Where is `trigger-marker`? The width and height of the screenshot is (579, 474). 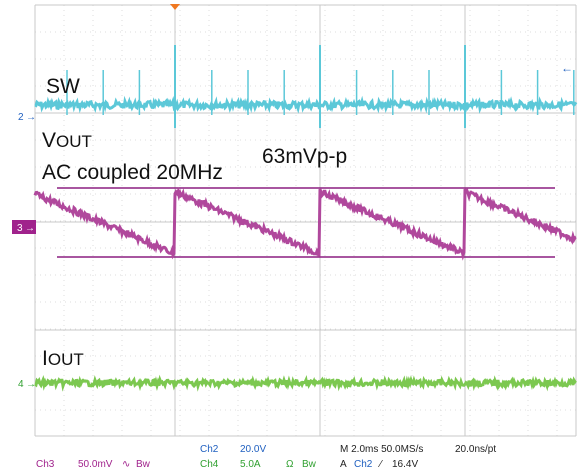
trigger-marker is located at coordinates (175, 7).